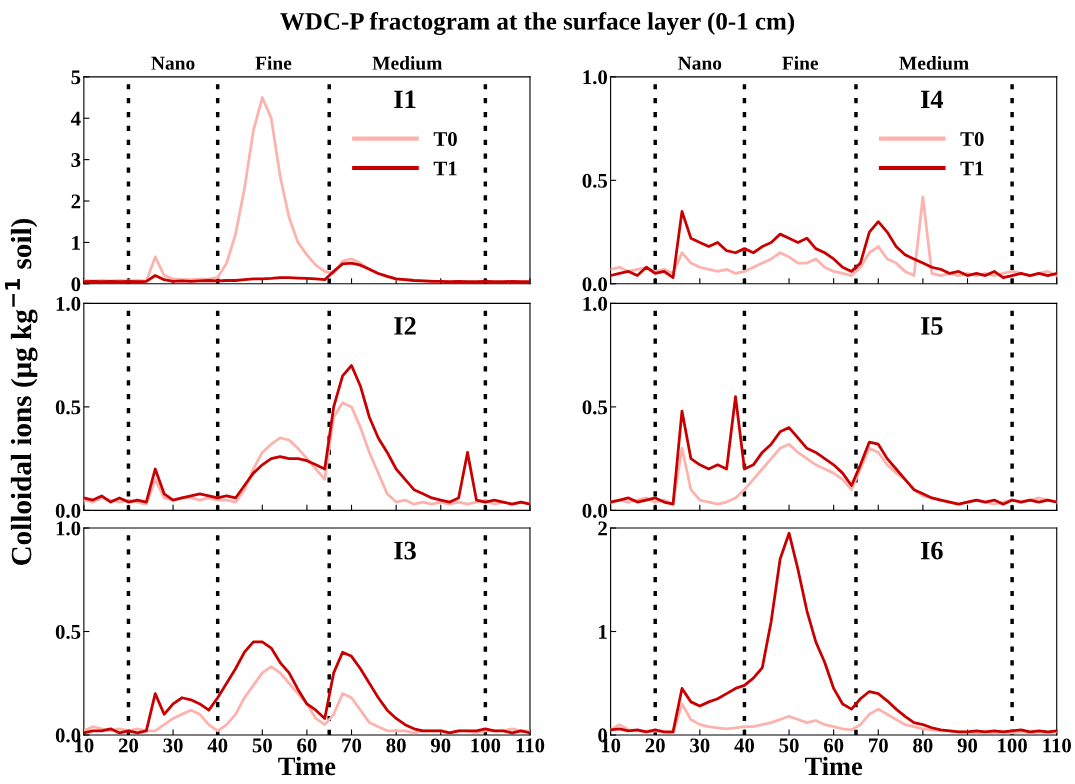 The width and height of the screenshot is (1075, 784). I want to click on y-tick-label: 4, so click(75, 118).